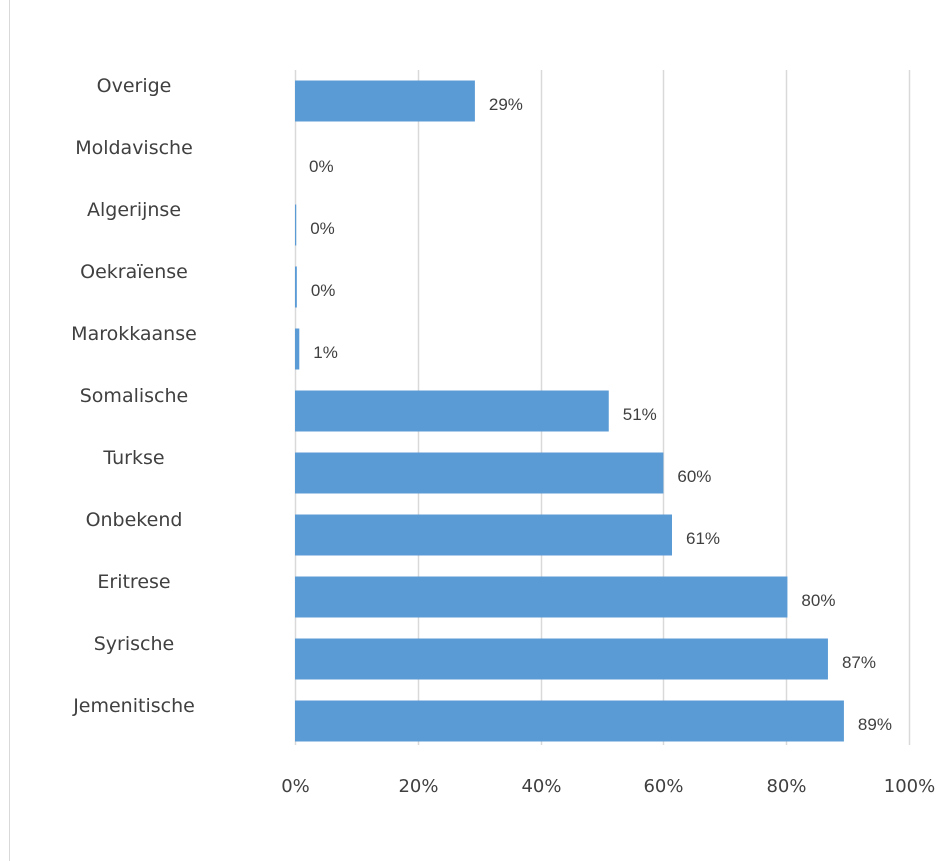 This screenshot has width=941, height=861. What do you see at coordinates (134, 334) in the screenshot?
I see `category-label: Marokkaanse` at bounding box center [134, 334].